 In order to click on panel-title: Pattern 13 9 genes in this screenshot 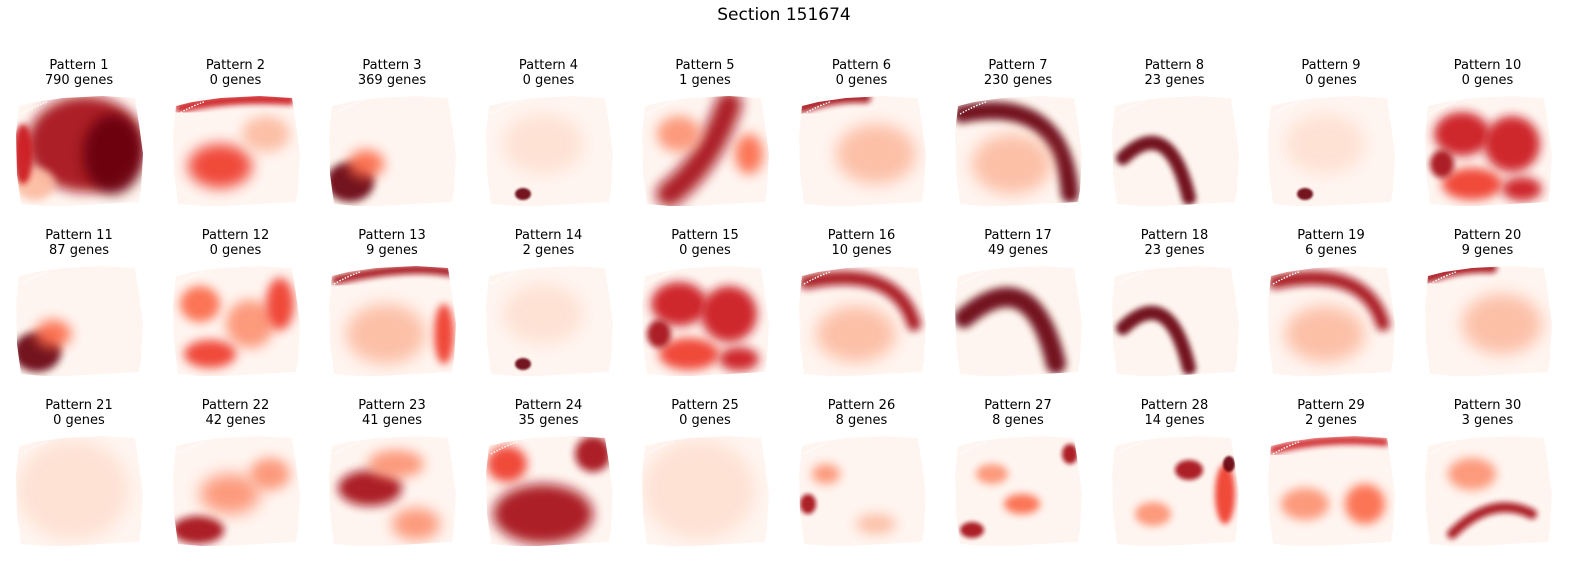, I will do `click(392, 243)`.